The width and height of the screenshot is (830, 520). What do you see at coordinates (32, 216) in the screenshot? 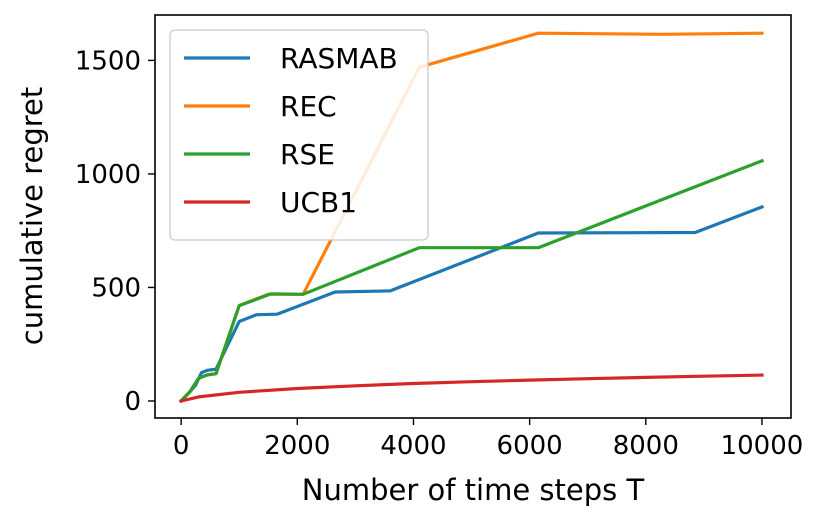
I see `y-axis-label: cumulative regret` at bounding box center [32, 216].